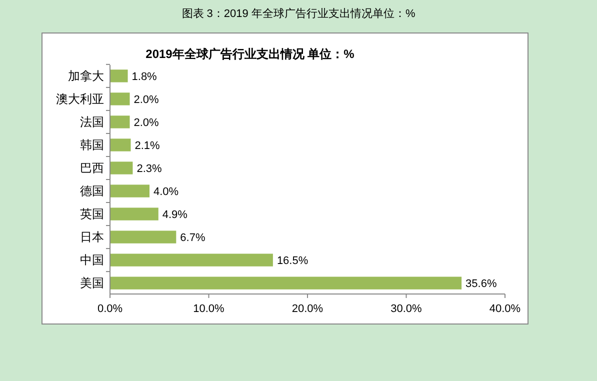  I want to click on data-label: 35.6%, so click(481, 284).